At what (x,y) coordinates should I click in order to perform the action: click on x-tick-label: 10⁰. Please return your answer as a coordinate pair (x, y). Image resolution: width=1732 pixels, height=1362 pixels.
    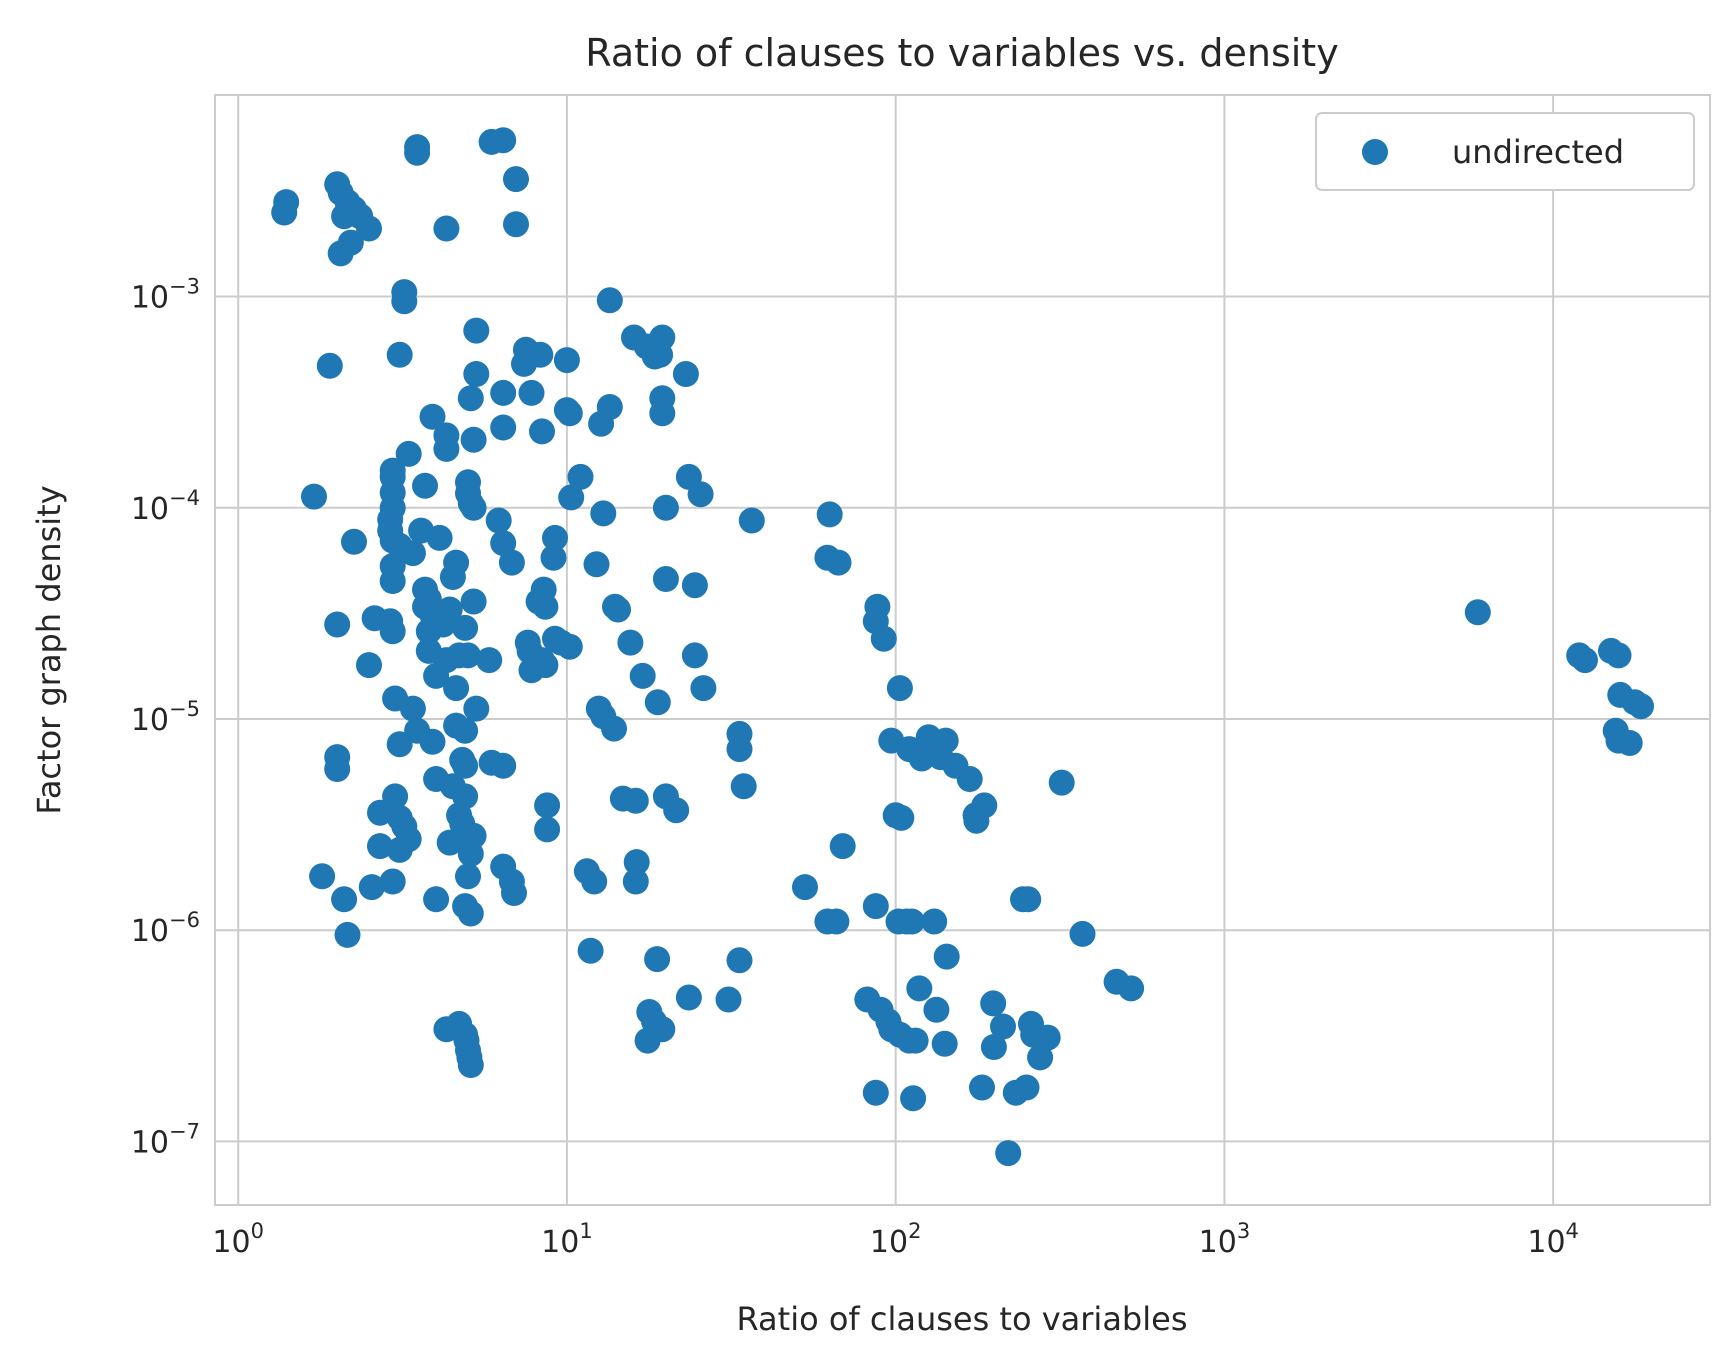
    Looking at the image, I should click on (238, 1239).